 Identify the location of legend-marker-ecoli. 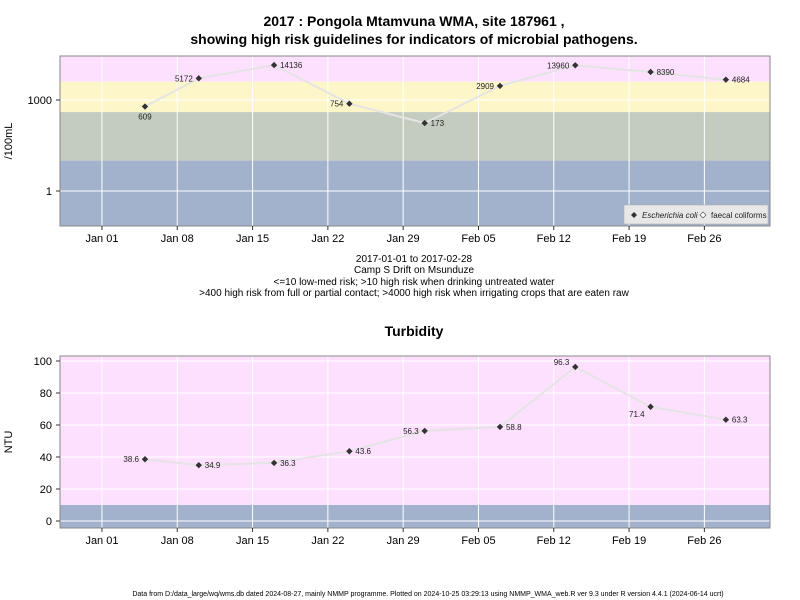
(634, 215).